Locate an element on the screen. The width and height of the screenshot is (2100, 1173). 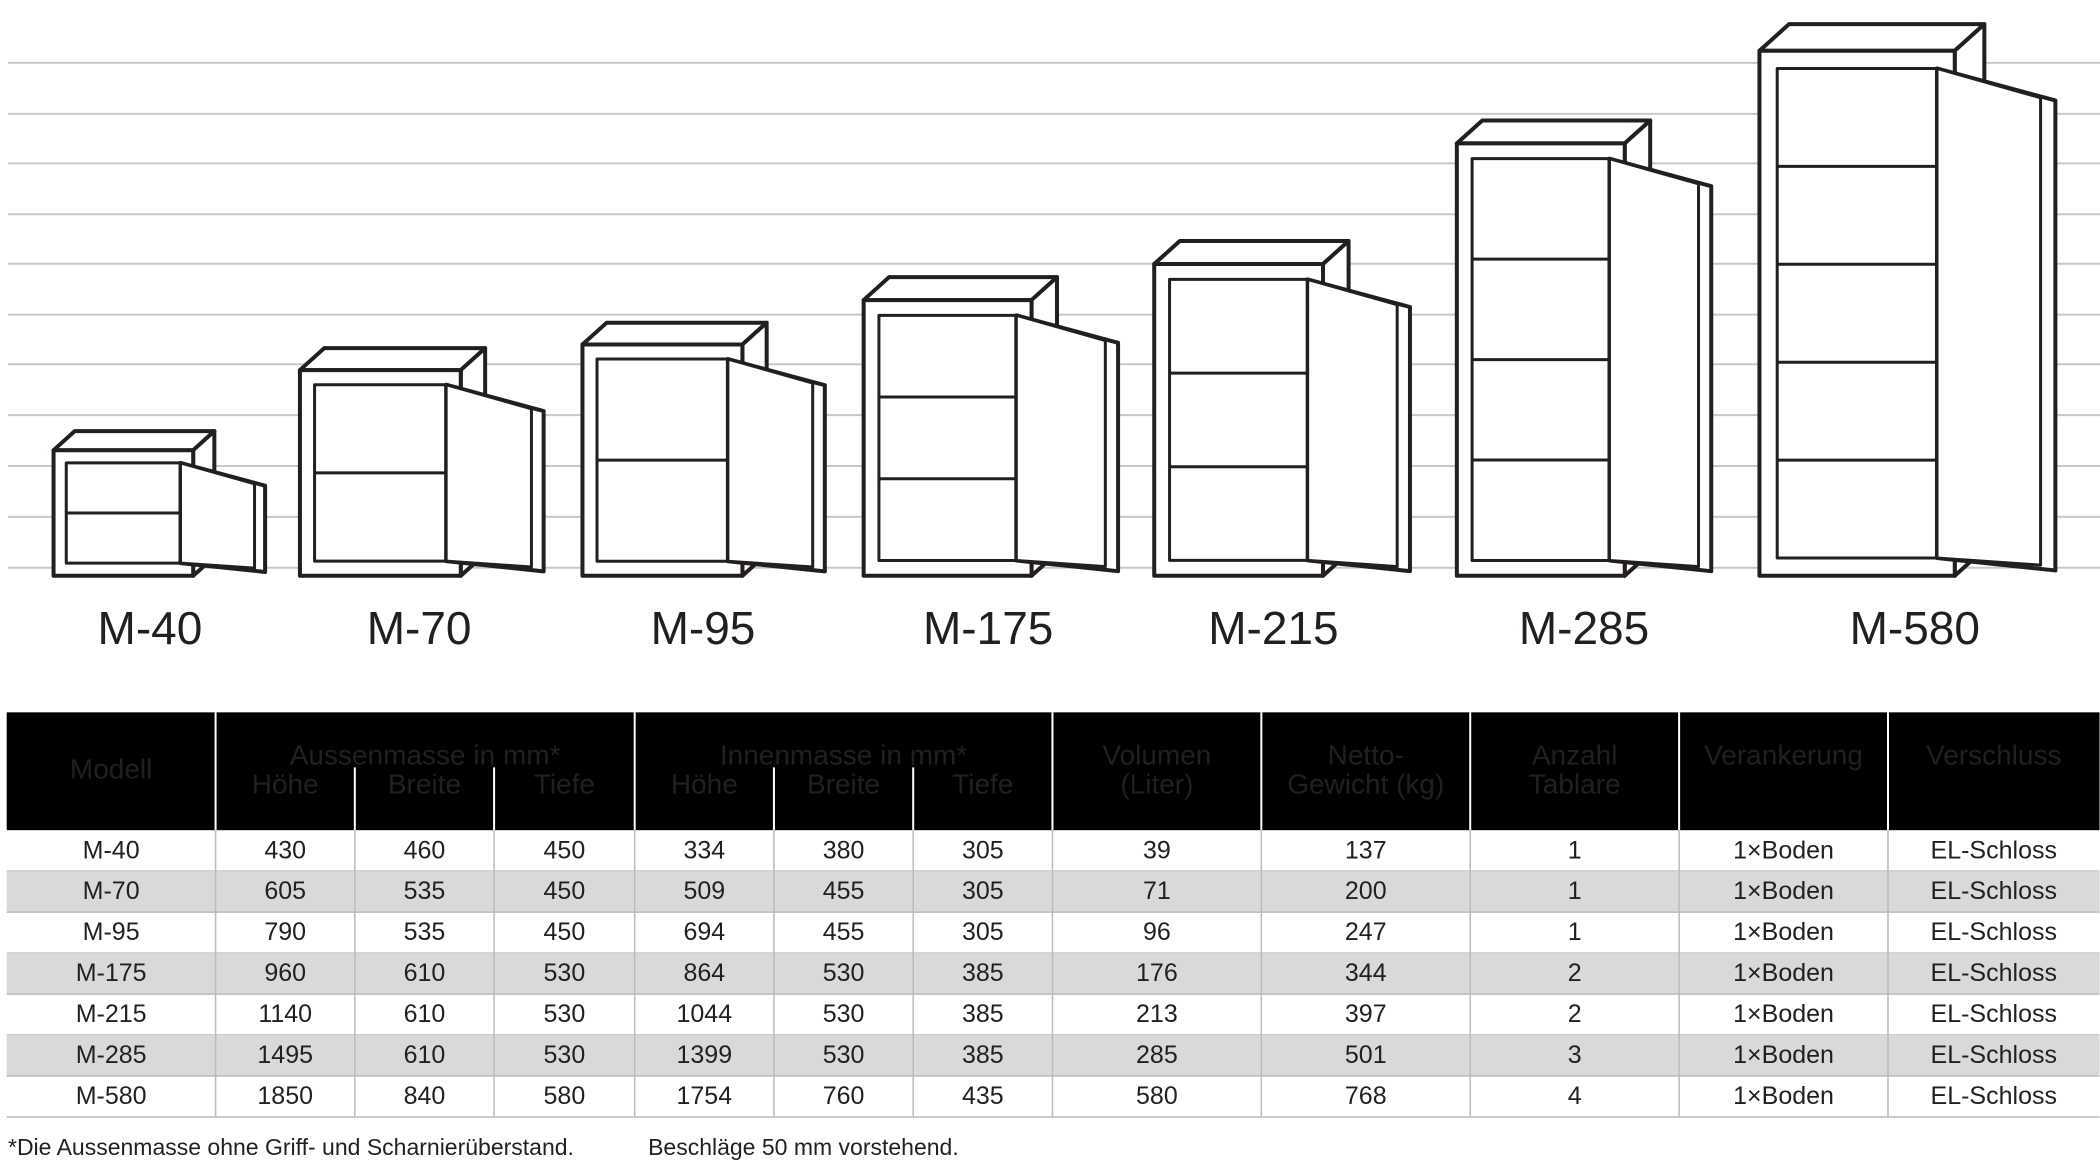
table-cell: M-70 is located at coordinates (111, 891).